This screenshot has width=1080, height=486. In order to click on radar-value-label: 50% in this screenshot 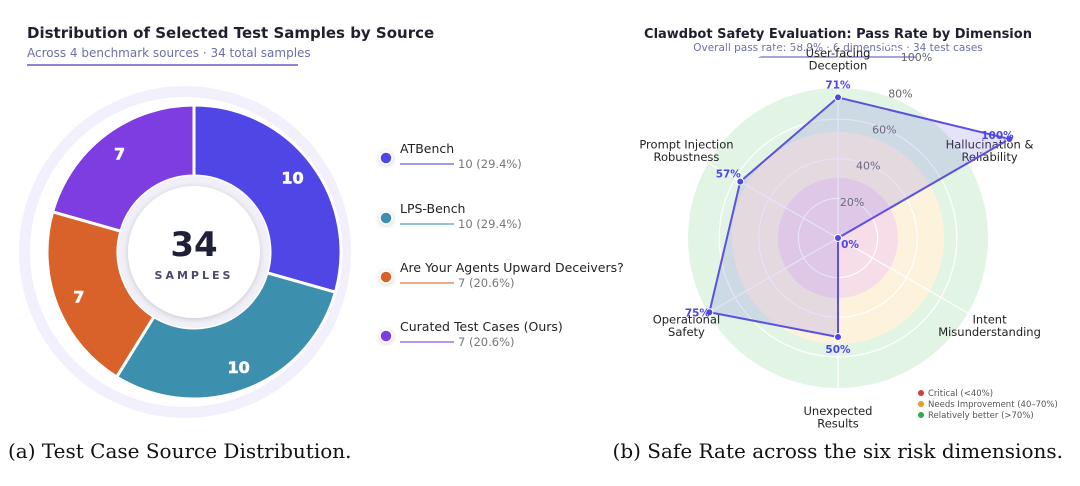, I will do `click(838, 350)`.